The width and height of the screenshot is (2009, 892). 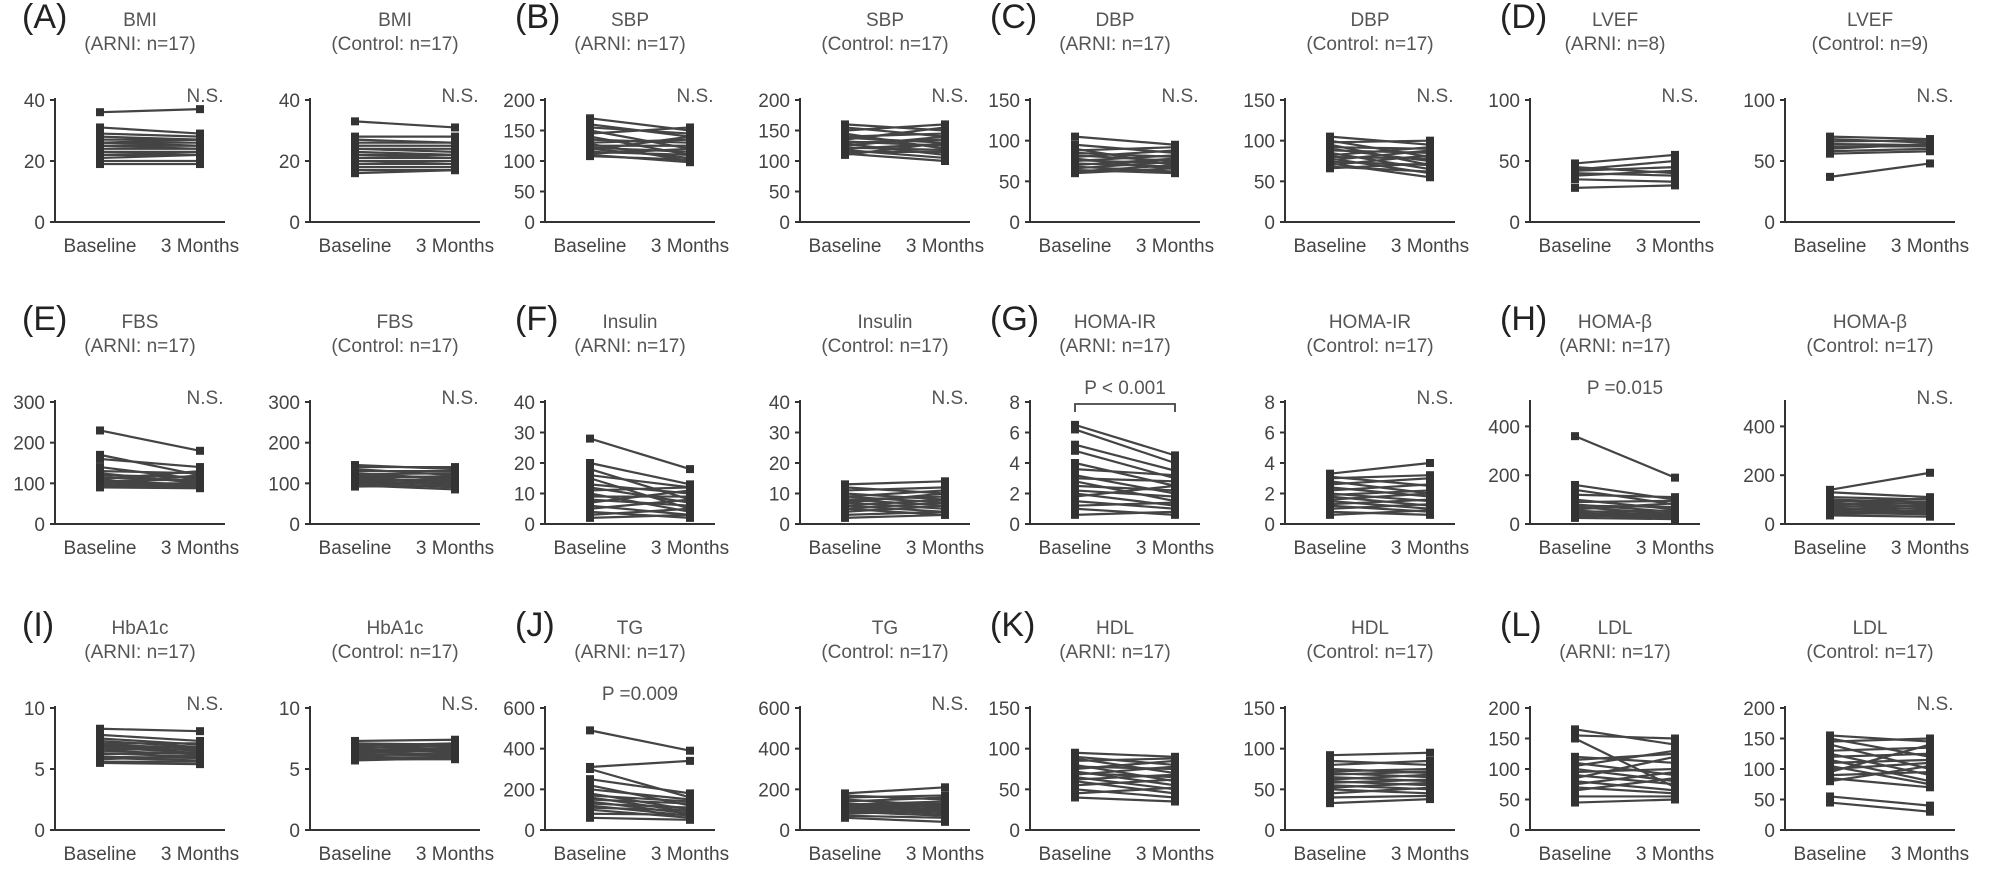 I want to click on chart-title: (Control: n=17), so click(x=1869, y=346).